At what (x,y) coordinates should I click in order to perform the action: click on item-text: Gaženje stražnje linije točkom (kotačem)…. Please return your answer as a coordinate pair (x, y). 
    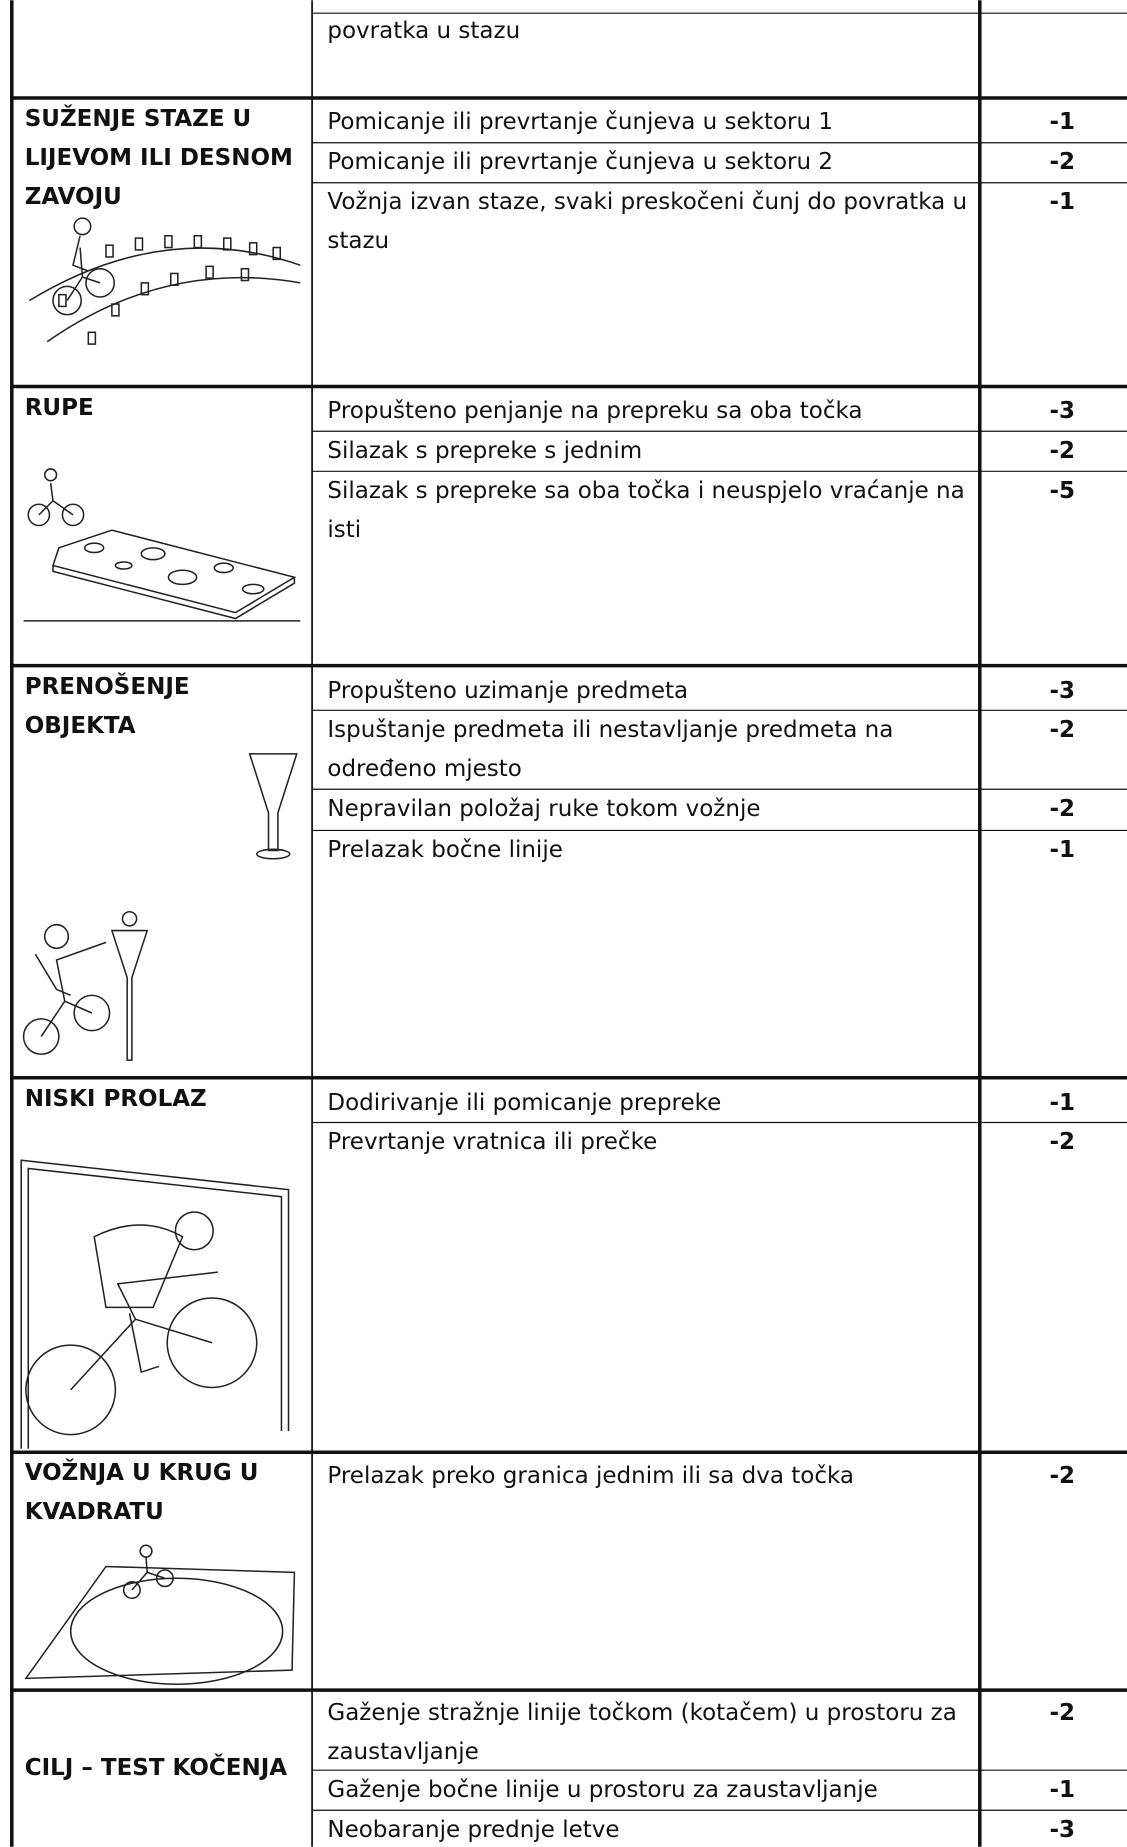
    Looking at the image, I should click on (642, 1733).